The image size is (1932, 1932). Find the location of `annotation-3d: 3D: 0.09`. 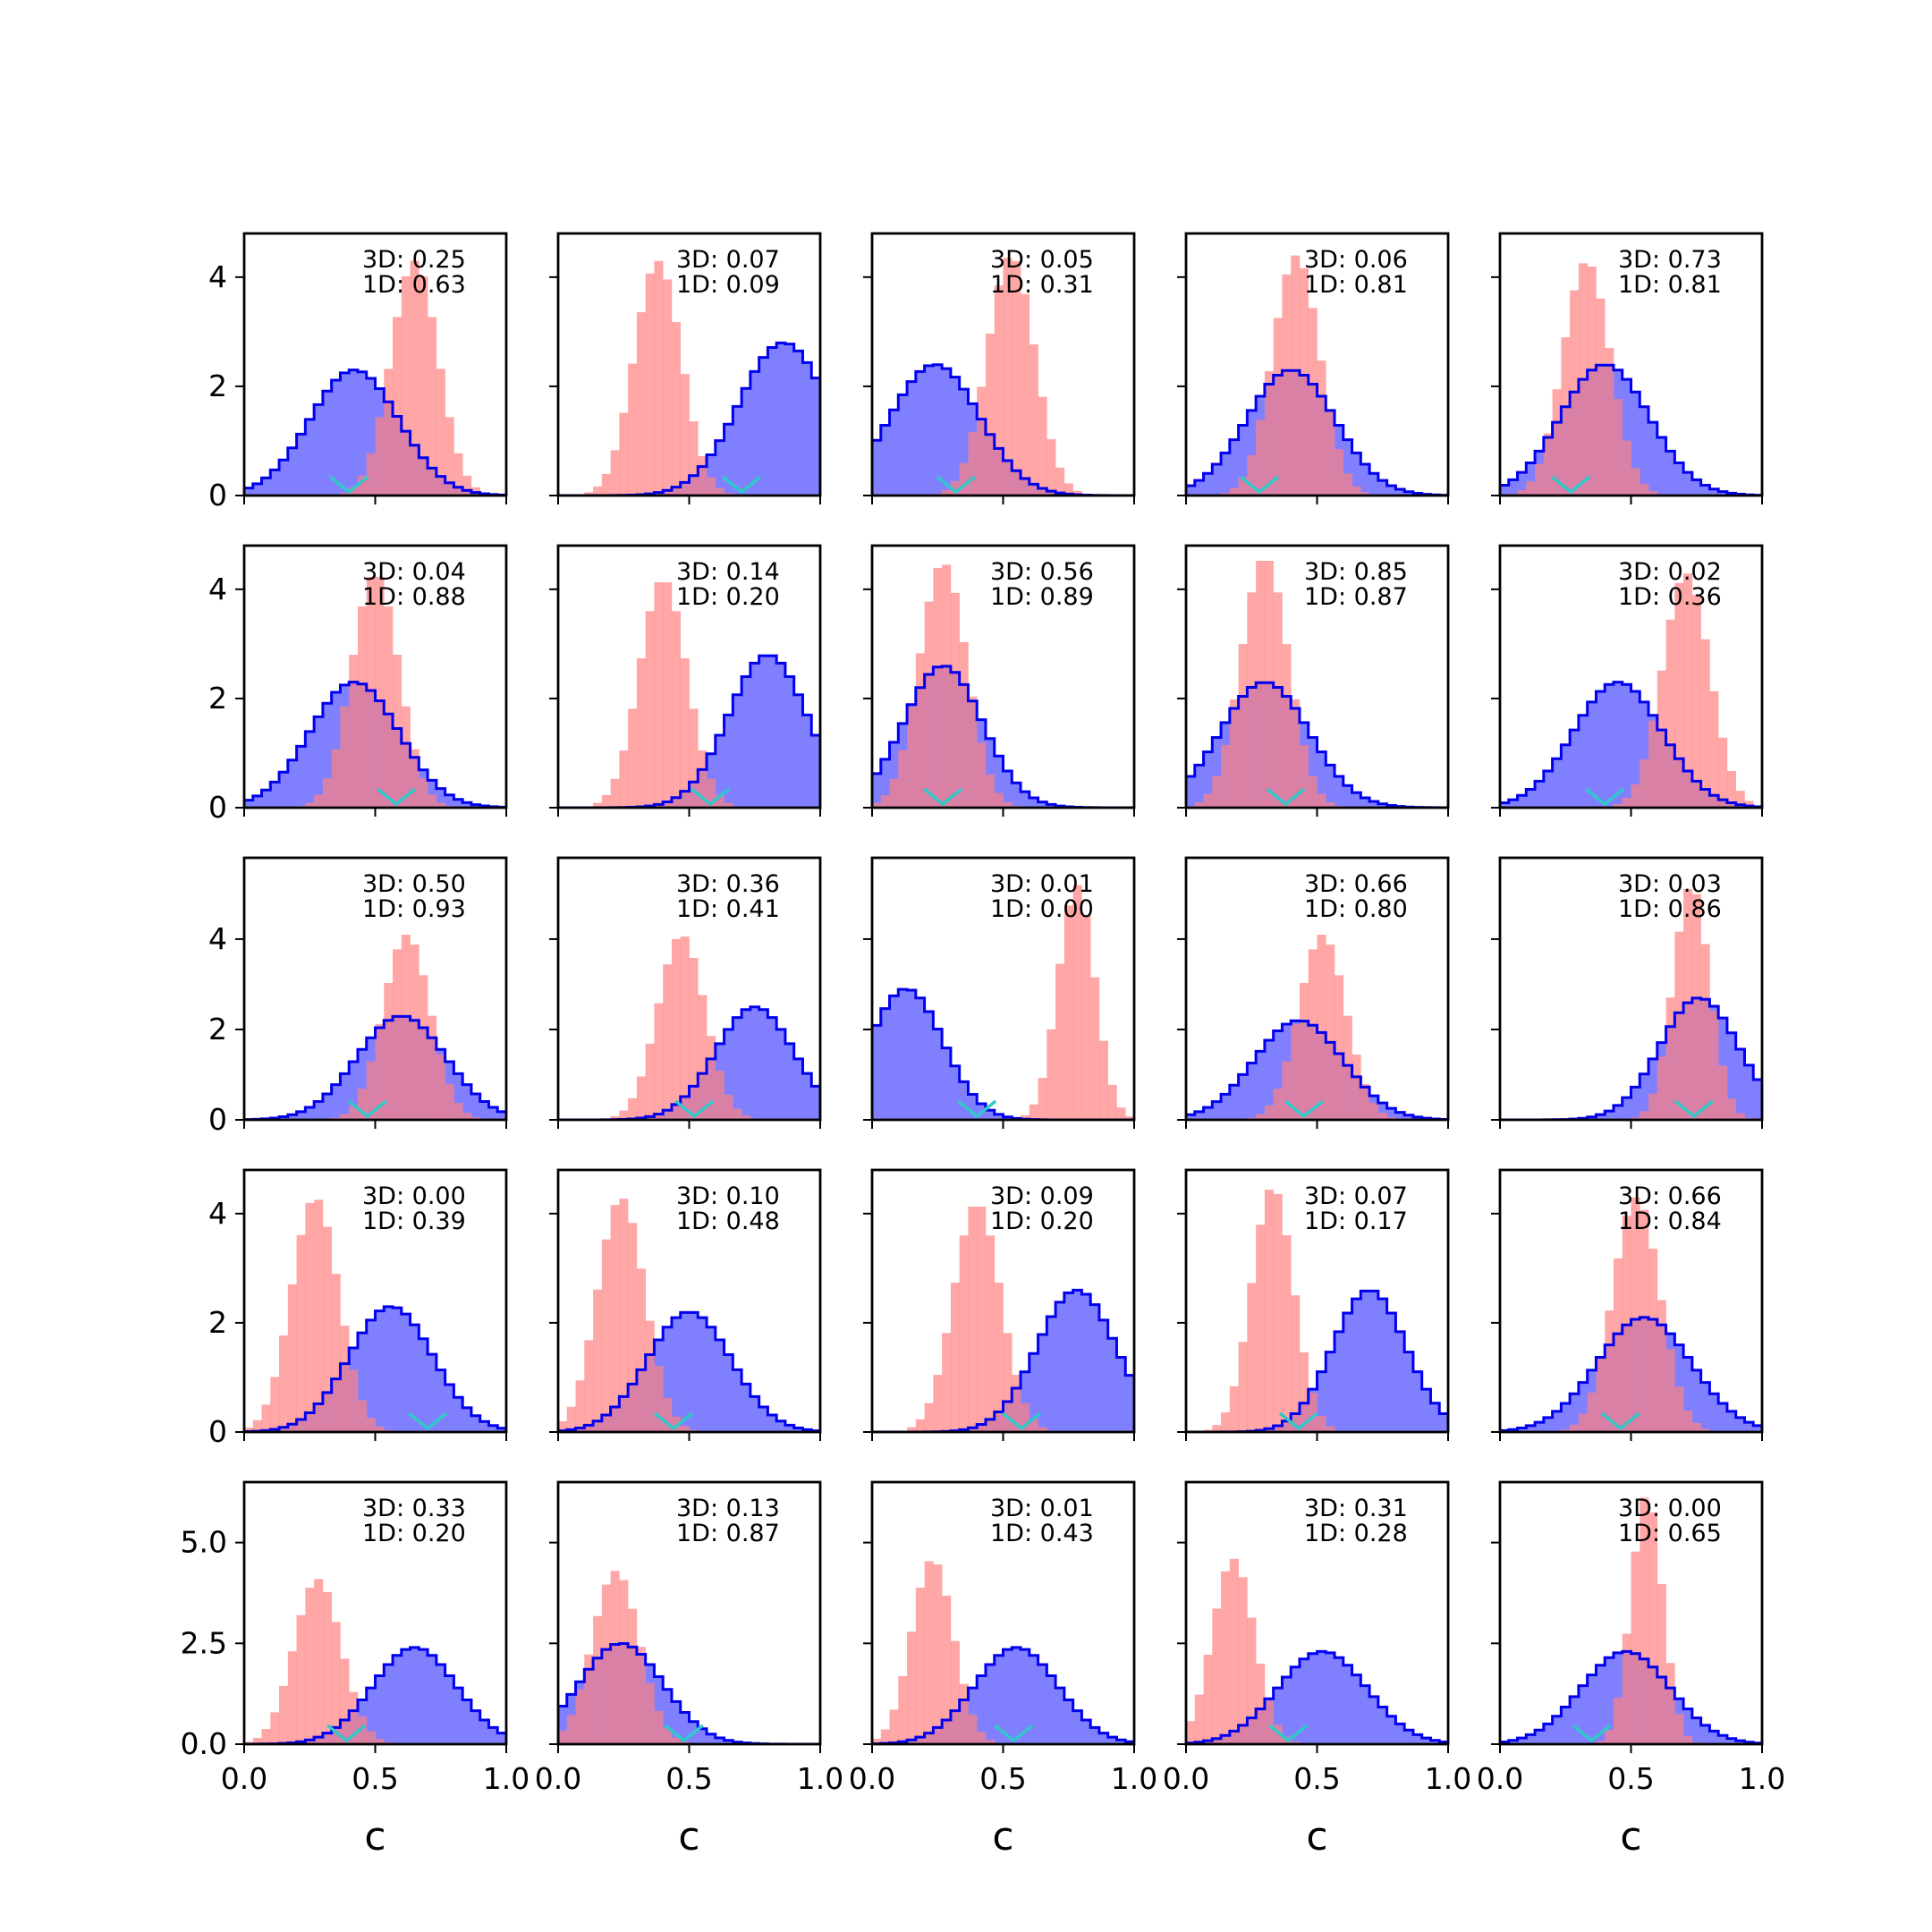

annotation-3d: 3D: 0.09 is located at coordinates (1042, 1196).